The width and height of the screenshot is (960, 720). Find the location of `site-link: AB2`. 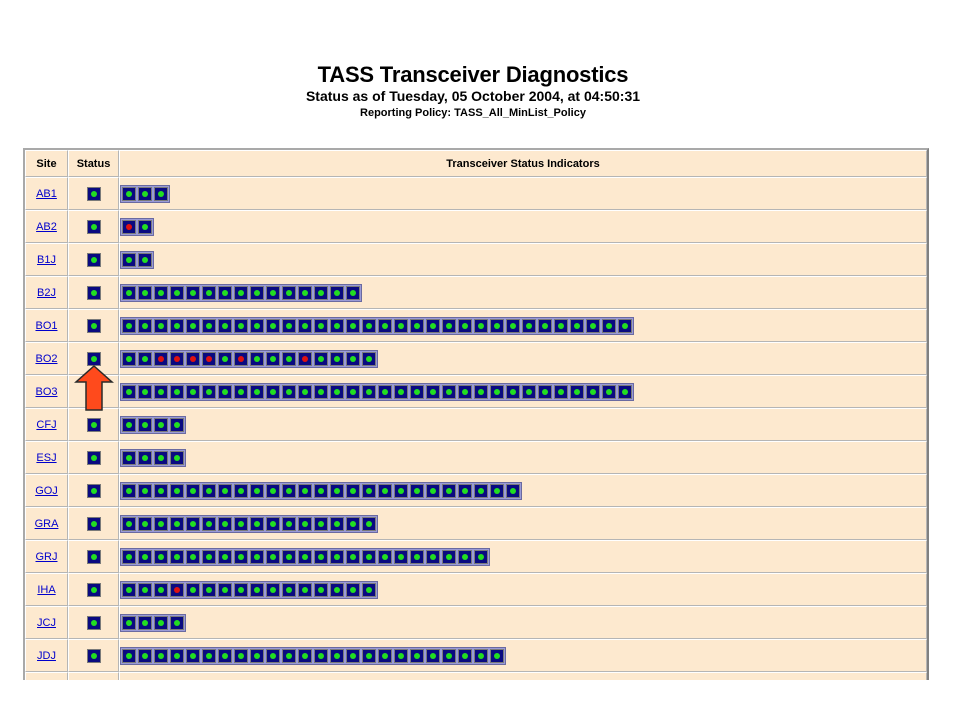

site-link: AB2 is located at coordinates (46, 226).